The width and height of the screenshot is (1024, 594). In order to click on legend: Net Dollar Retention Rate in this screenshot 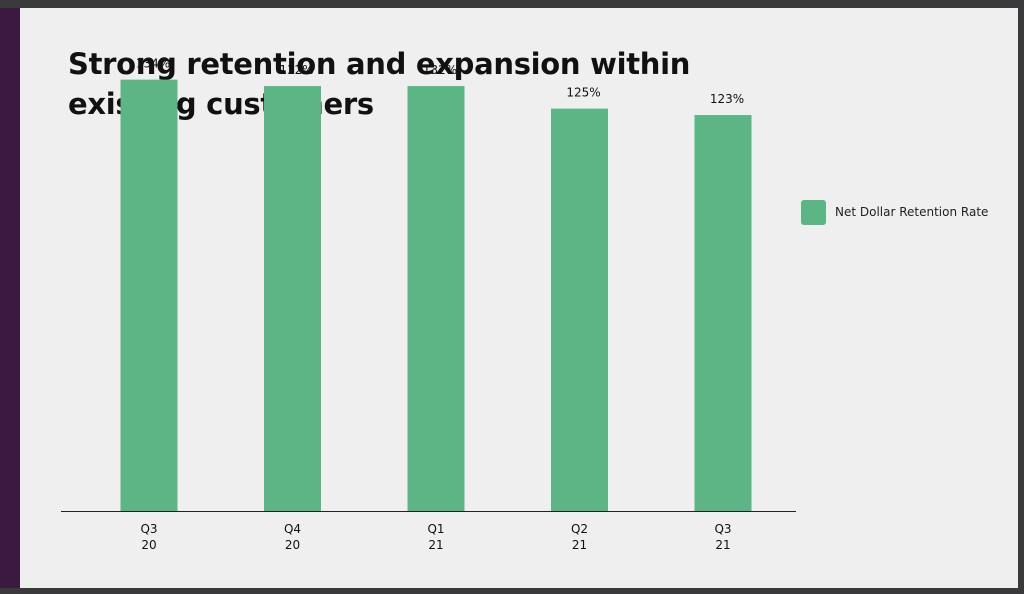, I will do `click(894, 212)`.